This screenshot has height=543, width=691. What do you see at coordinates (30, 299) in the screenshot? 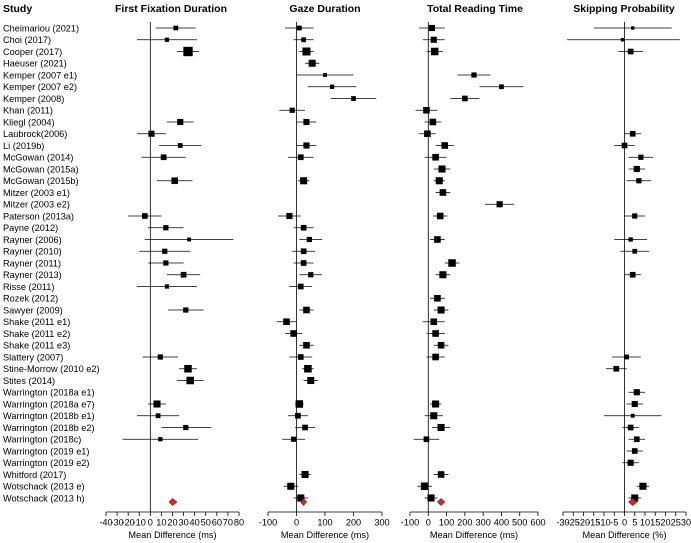
I see `study-label: Rozek (2012)` at bounding box center [30, 299].